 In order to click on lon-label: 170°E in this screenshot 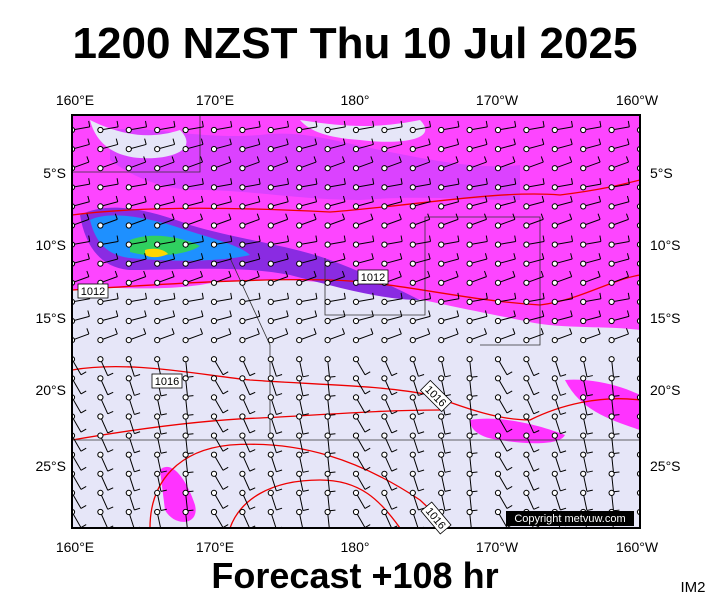, I will do `click(215, 100)`.